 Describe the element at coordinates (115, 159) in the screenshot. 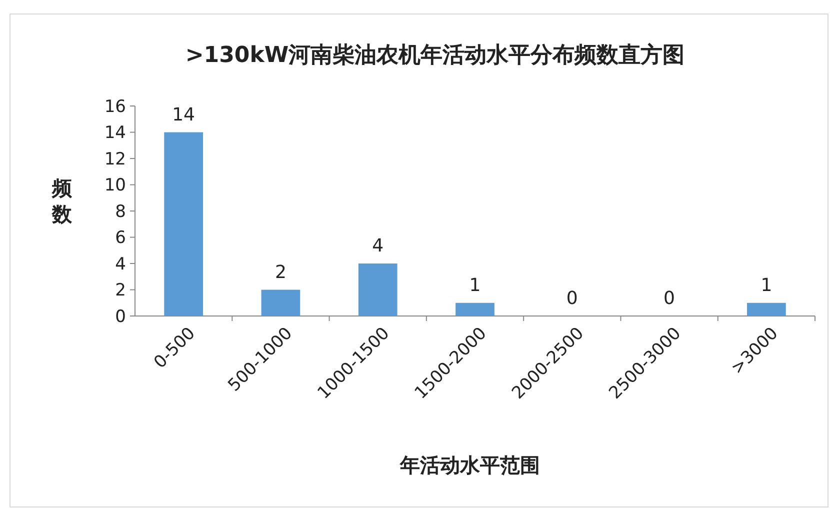

I see `y-tick-label: 12` at that location.